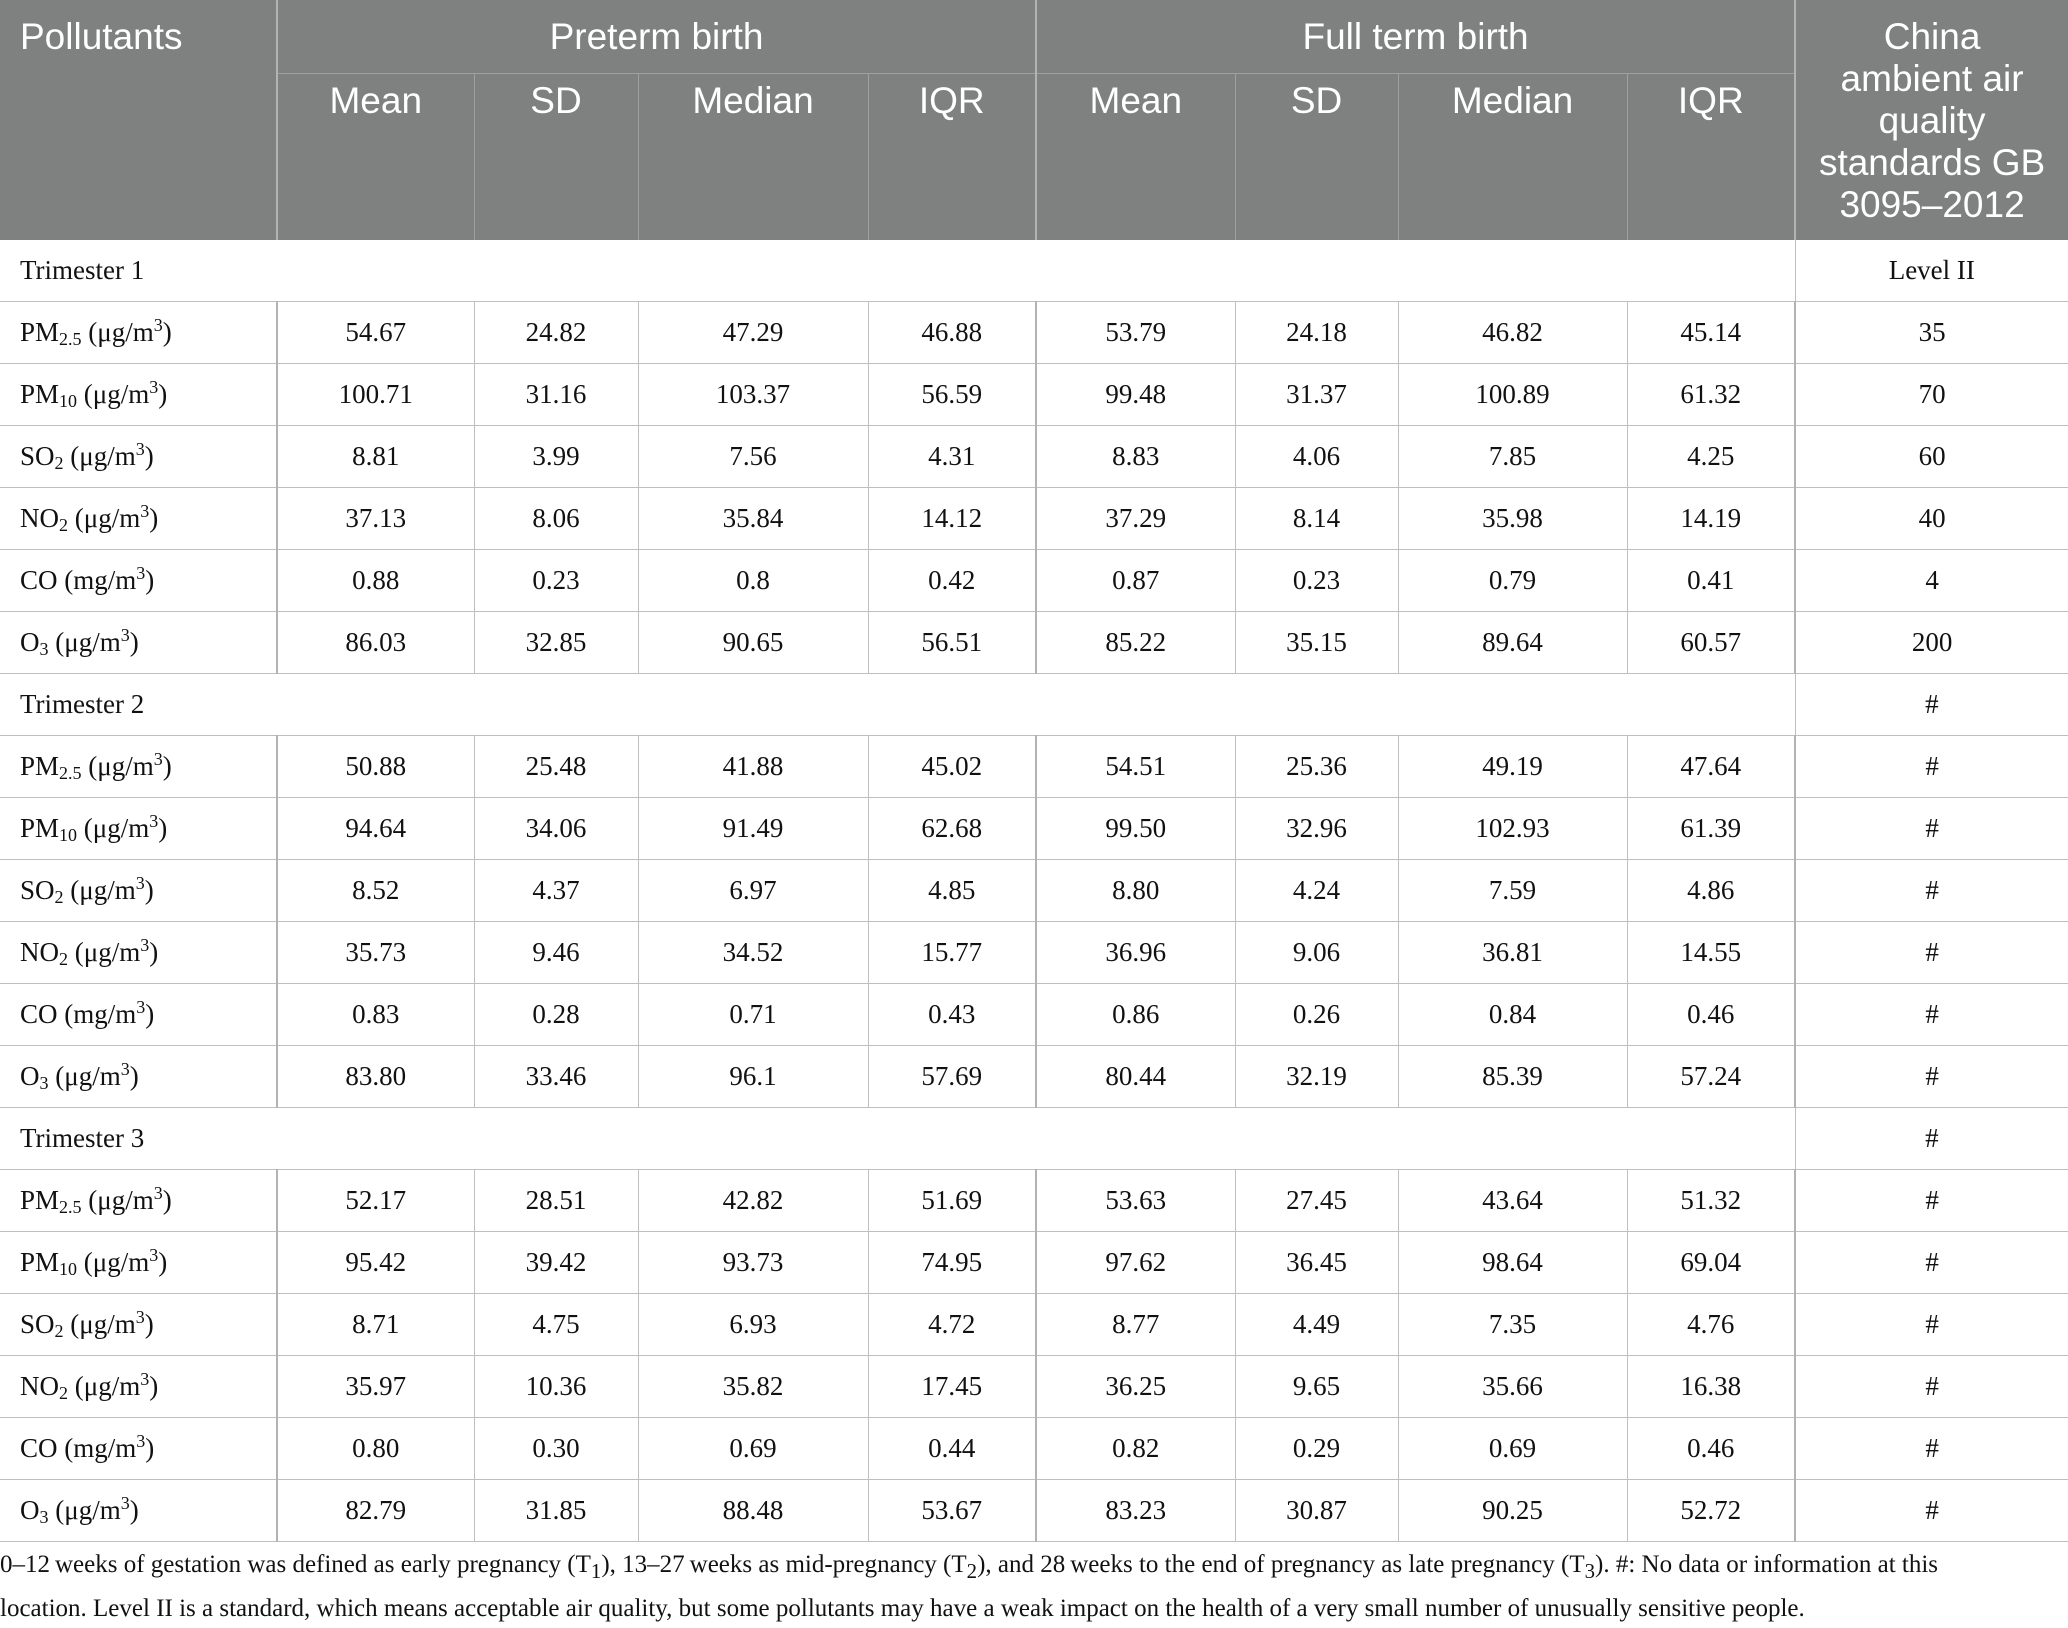  I want to click on pollutant-label-part: (mg/m, so click(97, 1014).